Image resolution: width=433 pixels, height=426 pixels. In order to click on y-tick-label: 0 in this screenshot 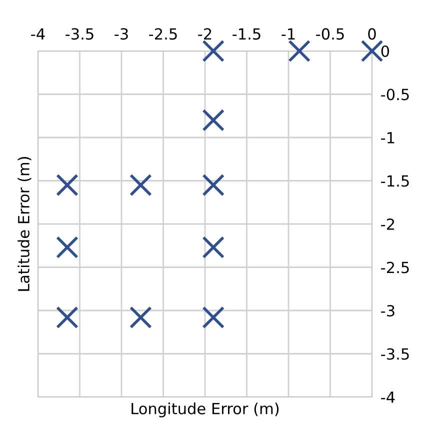, I will do `click(385, 51)`.